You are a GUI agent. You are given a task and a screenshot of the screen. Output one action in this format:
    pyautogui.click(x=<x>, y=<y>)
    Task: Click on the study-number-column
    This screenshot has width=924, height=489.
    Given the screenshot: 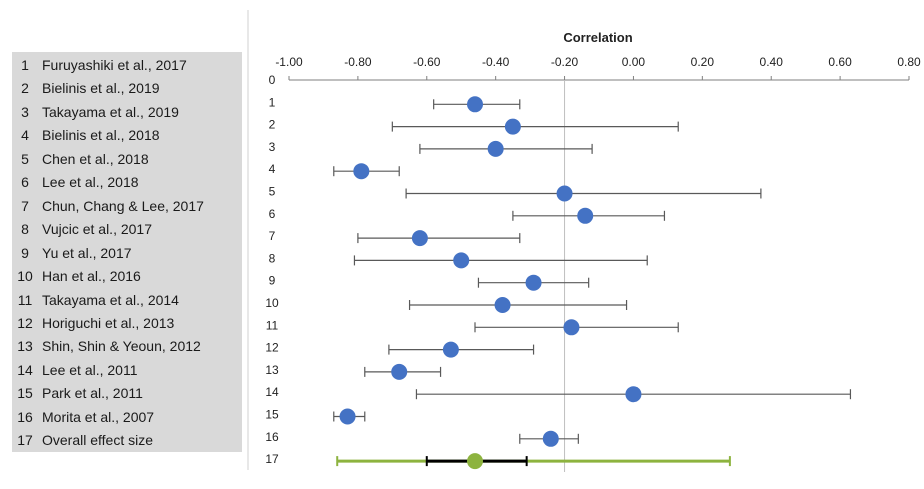 What is the action you would take?
    pyautogui.click(x=25, y=252)
    